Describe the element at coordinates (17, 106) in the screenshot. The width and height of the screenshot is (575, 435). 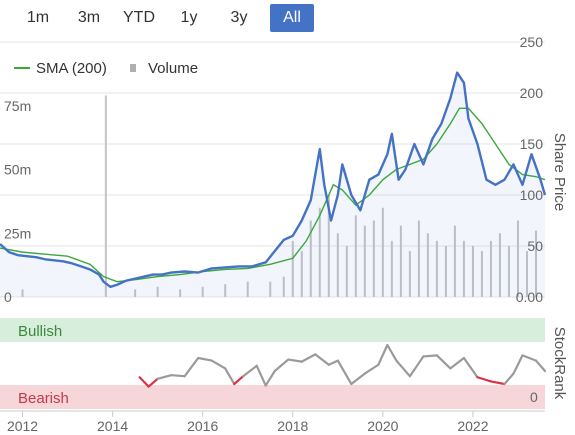
I see `volume-tick-label: 75m` at that location.